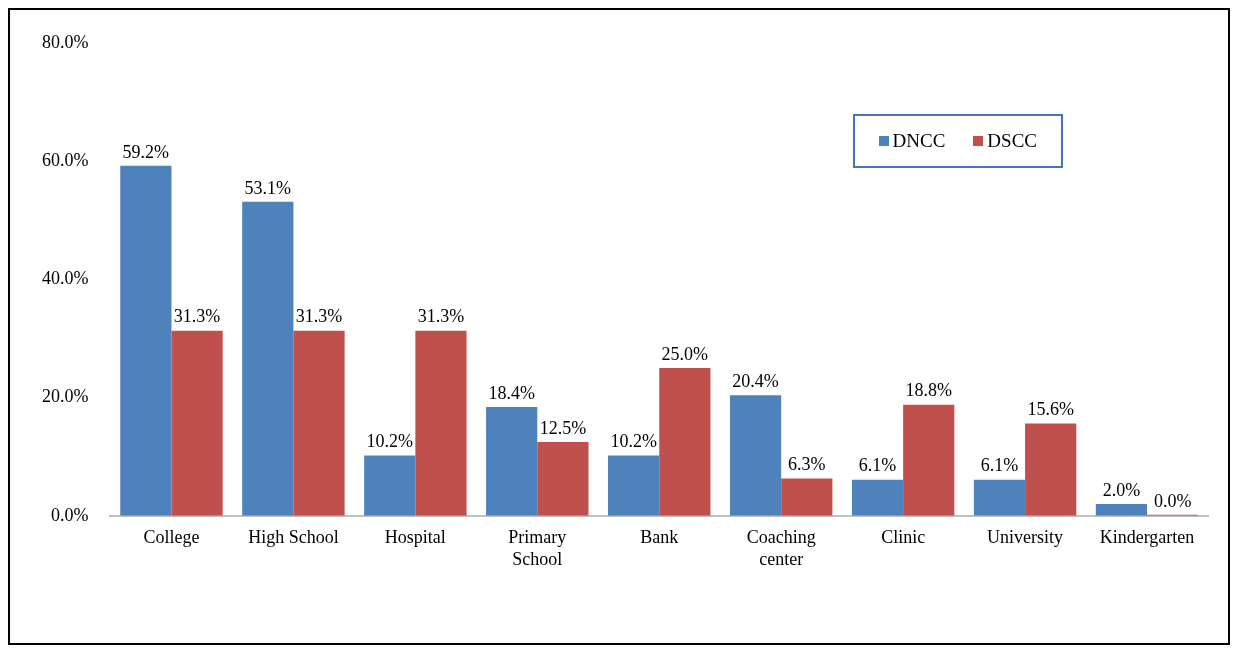 This screenshot has height=653, width=1238. Describe the element at coordinates (919, 141) in the screenshot. I see `legend-label: DNCC` at that location.